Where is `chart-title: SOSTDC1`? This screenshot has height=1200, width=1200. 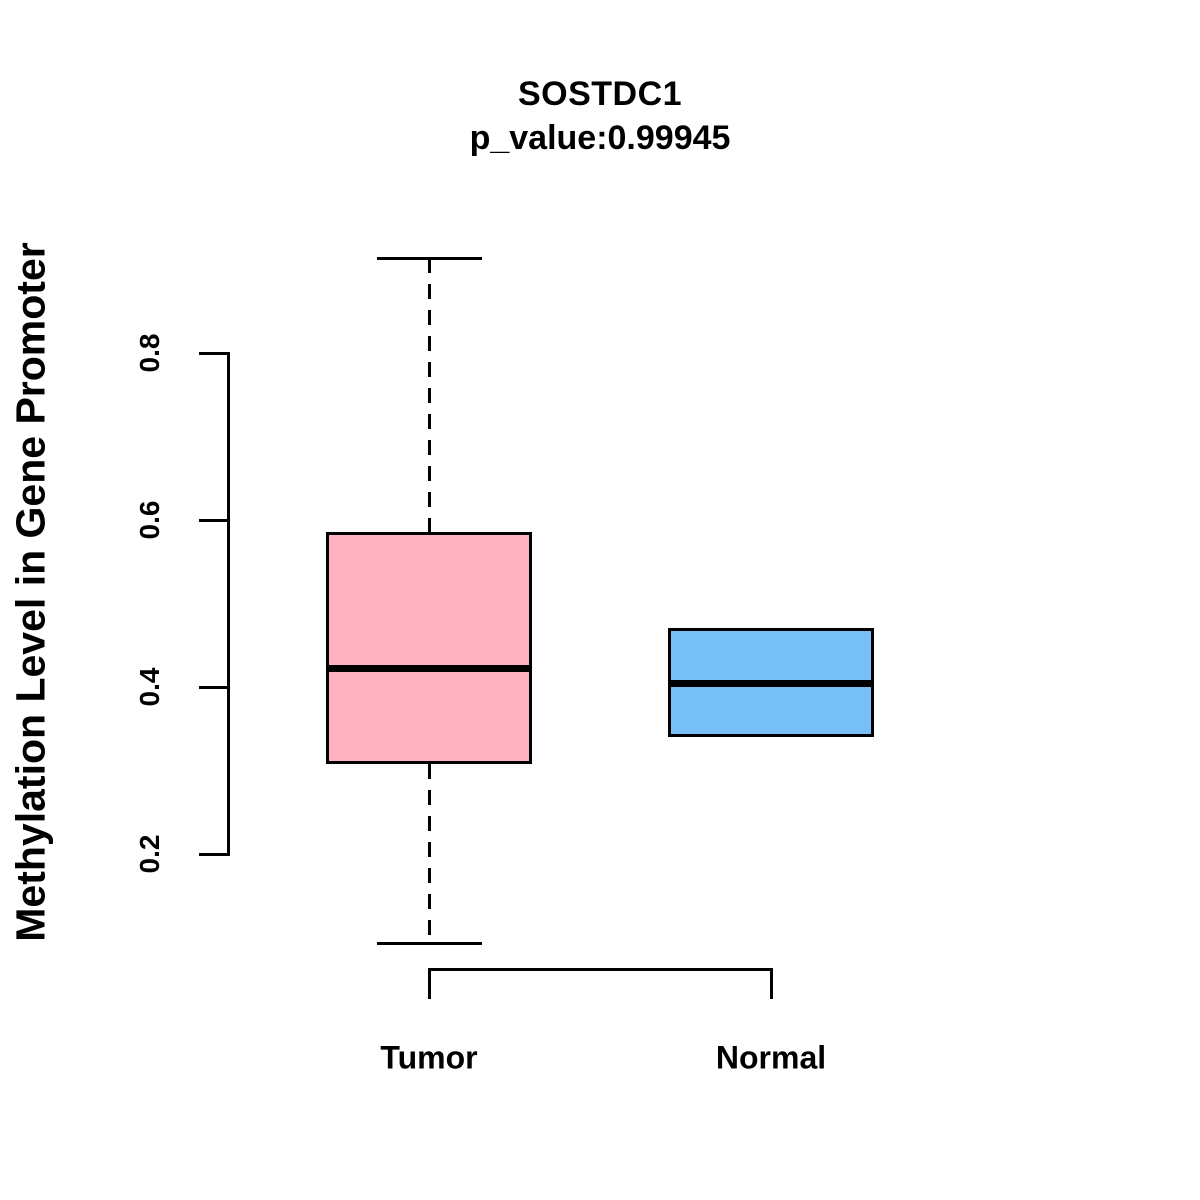 chart-title: SOSTDC1 is located at coordinates (600, 94).